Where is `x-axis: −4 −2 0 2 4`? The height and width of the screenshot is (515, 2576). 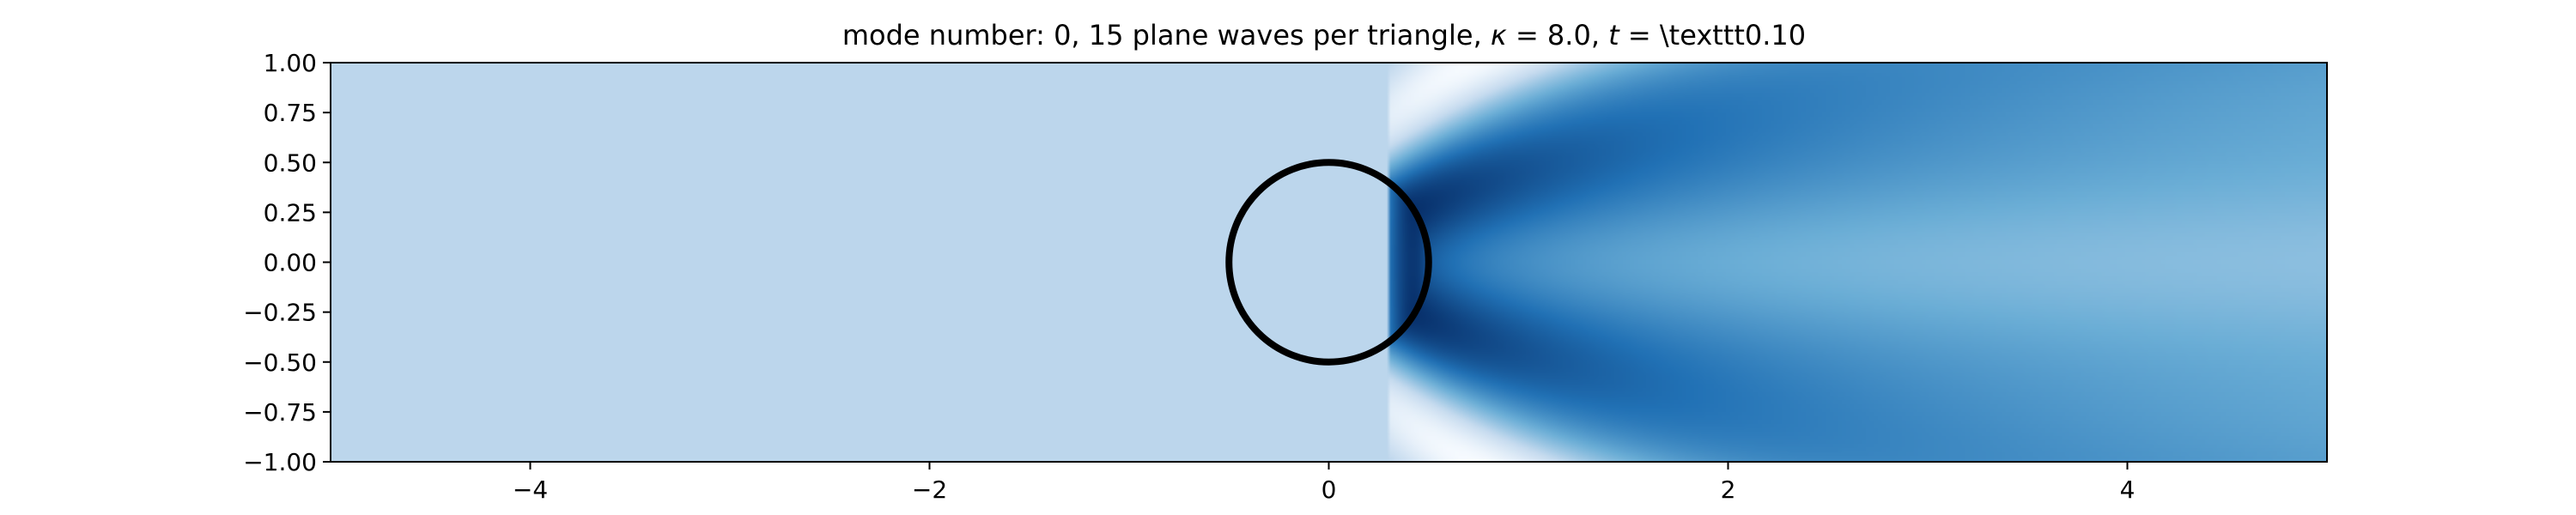 x-axis: −4 −2 0 2 4 is located at coordinates (1324, 483).